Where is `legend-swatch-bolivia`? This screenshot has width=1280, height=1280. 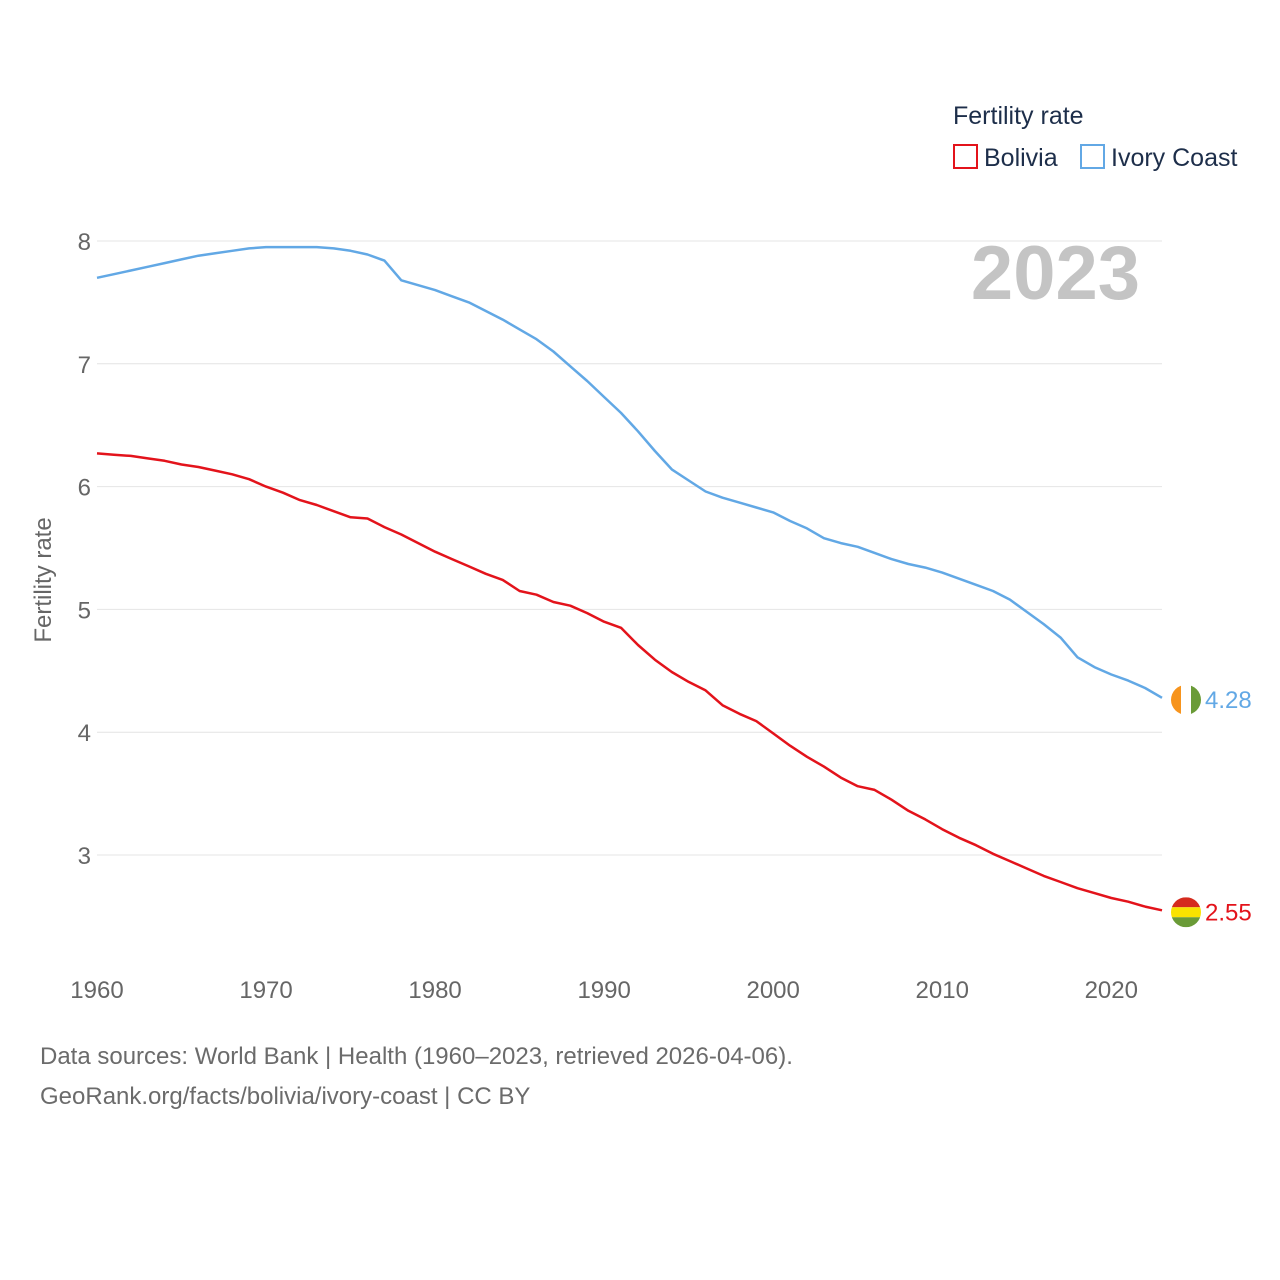 legend-swatch-bolivia is located at coordinates (965, 156).